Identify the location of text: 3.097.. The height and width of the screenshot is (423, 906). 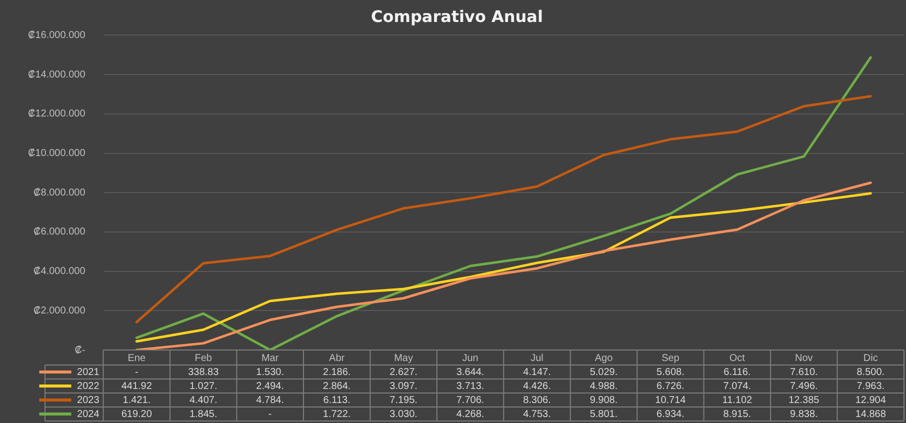
(404, 386).